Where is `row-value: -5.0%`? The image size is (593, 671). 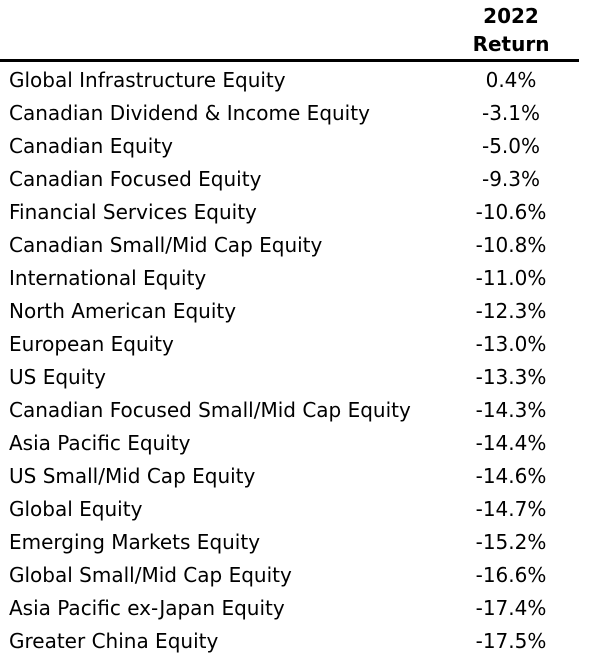 row-value: -5.0% is located at coordinates (511, 146).